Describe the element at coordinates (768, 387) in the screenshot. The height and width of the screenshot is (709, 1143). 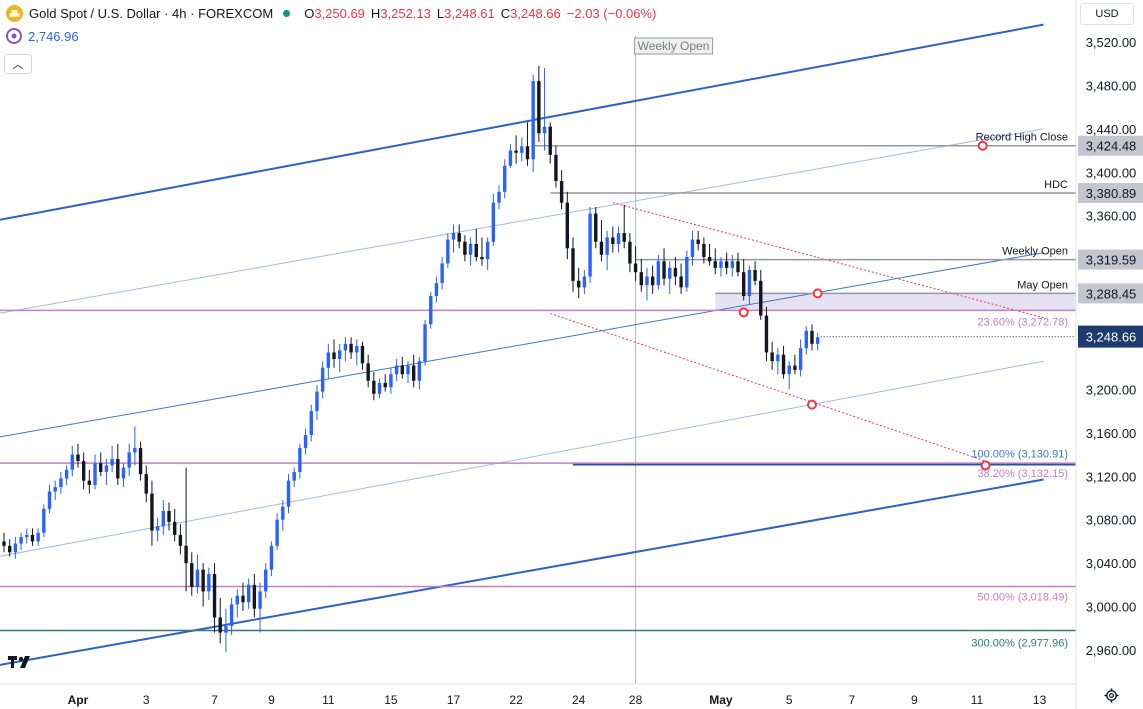
I see `slope-lower` at that location.